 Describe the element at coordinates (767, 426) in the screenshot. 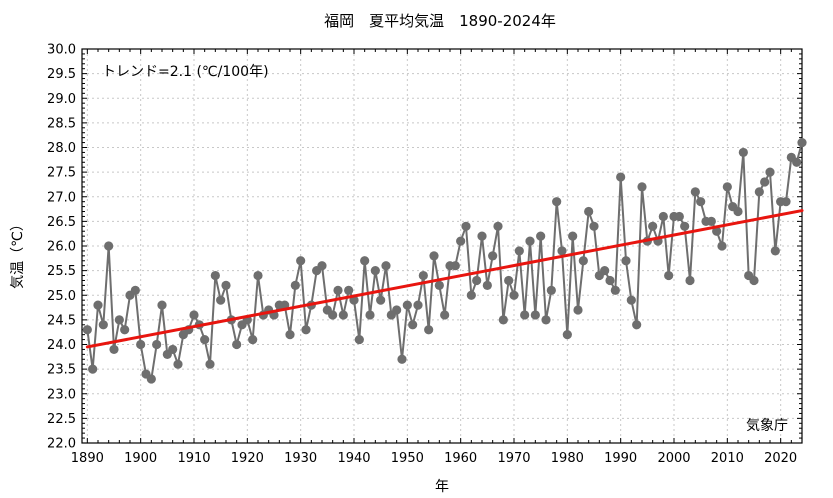

I see `source-label: 気象庁` at that location.